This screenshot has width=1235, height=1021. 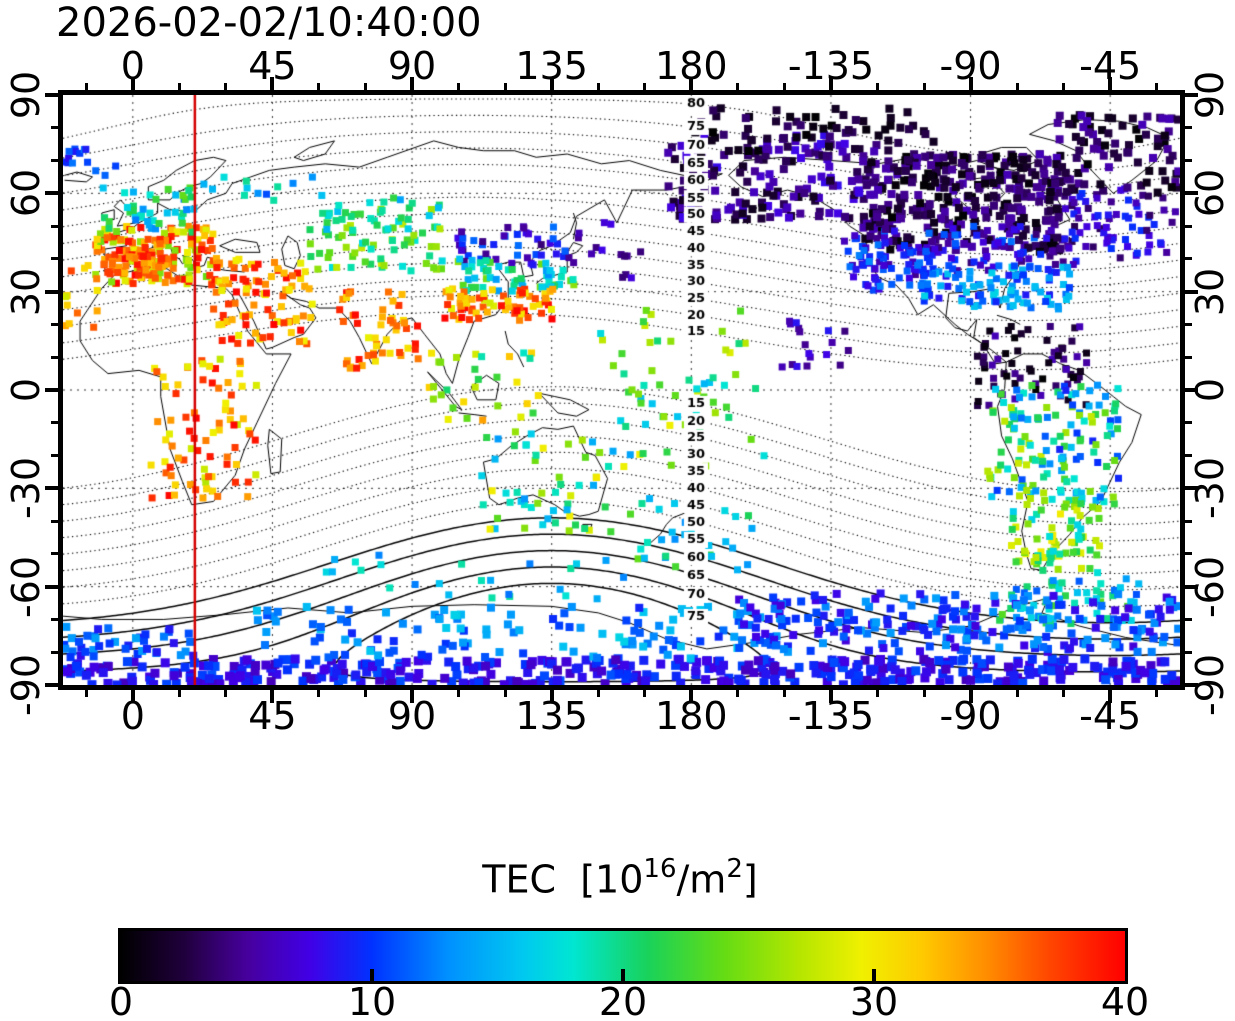 What do you see at coordinates (26, 193) in the screenshot?
I see `y-axis-left-tick-label: 60` at bounding box center [26, 193].